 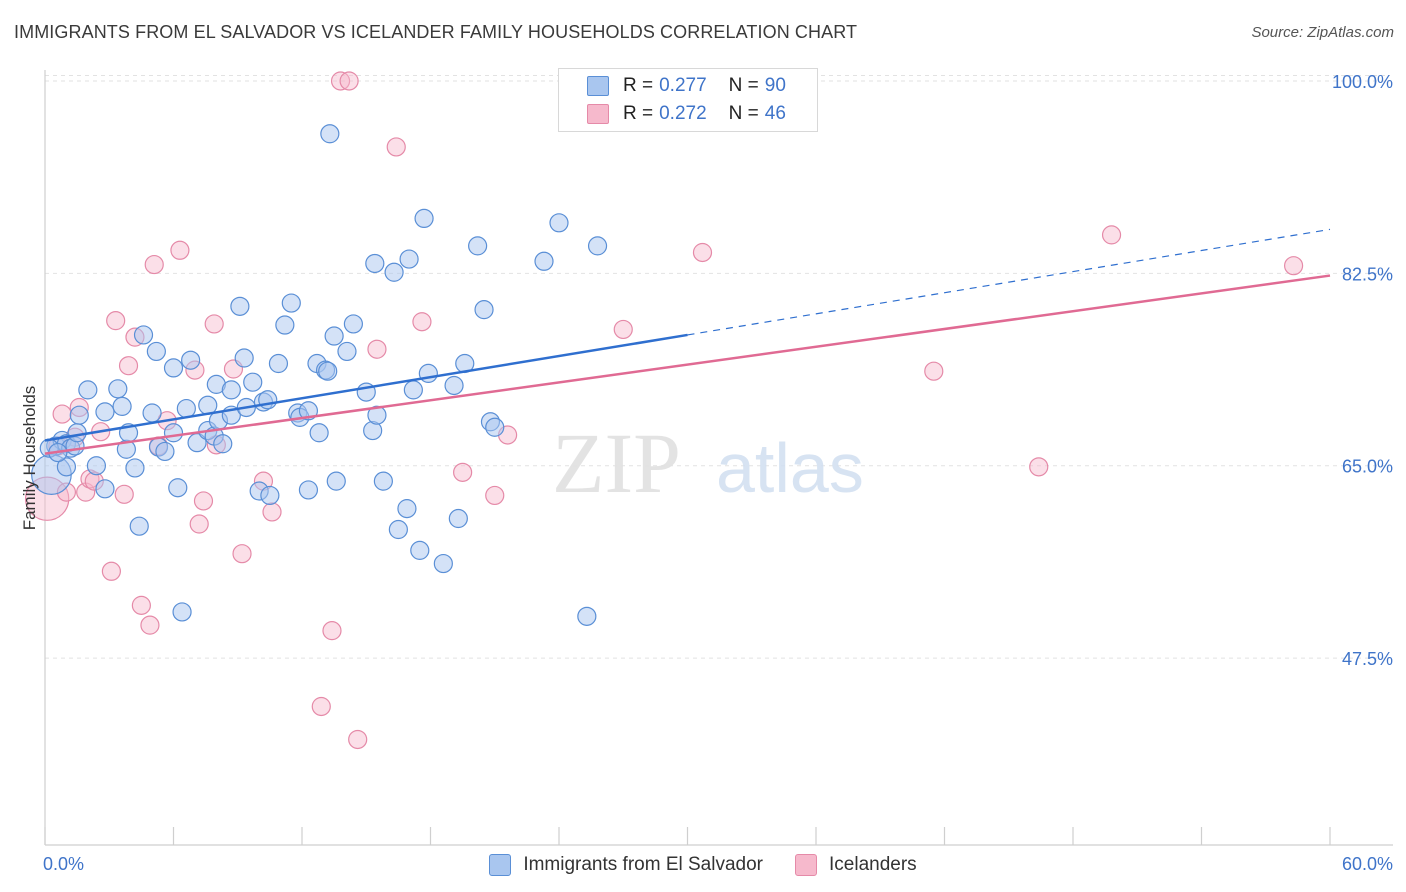 I want to click on n-value: 46, so click(x=775, y=113).